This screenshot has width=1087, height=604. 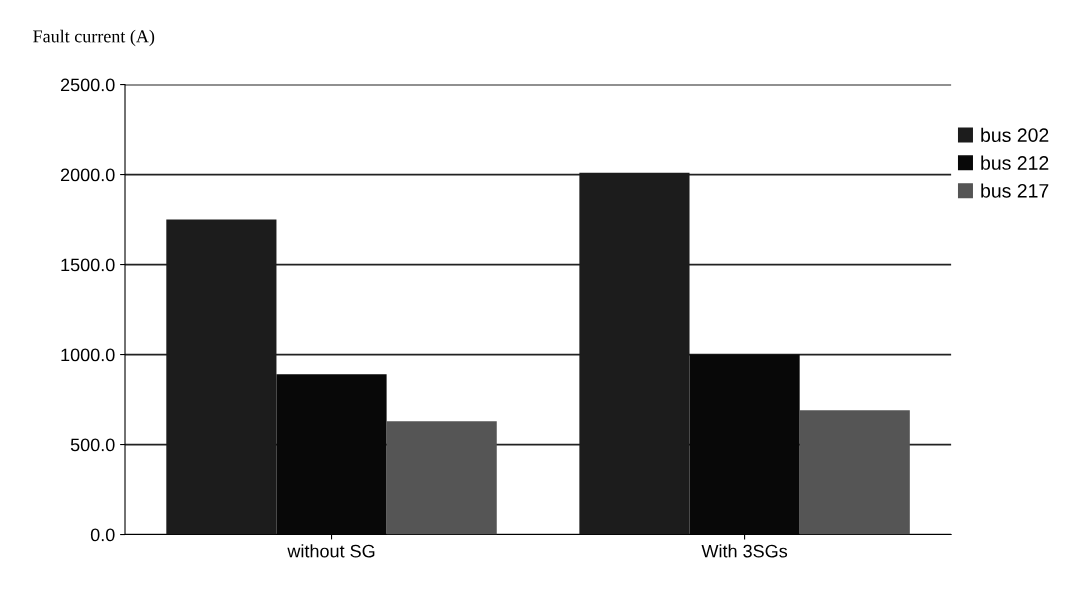 I want to click on y-tick-label: 0.0, so click(x=102, y=535).